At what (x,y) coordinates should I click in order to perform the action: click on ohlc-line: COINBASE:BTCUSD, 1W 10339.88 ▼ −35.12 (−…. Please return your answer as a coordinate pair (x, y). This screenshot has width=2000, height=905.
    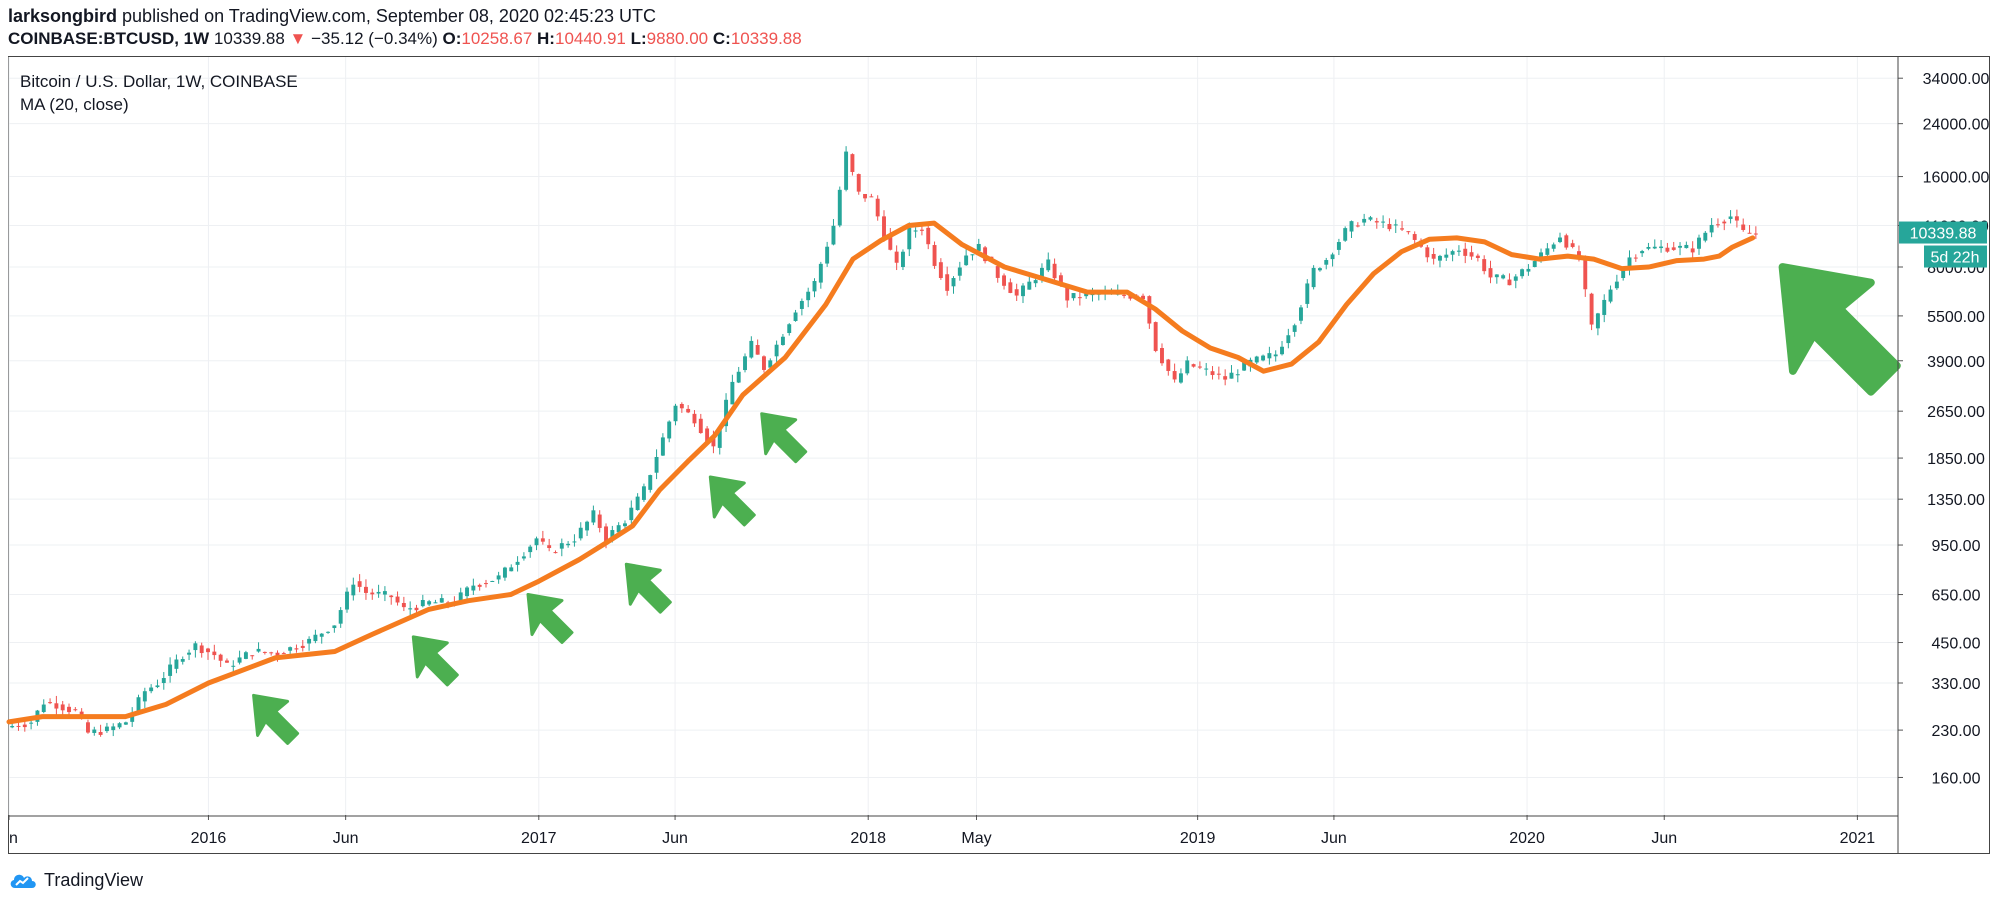
    Looking at the image, I should click on (405, 39).